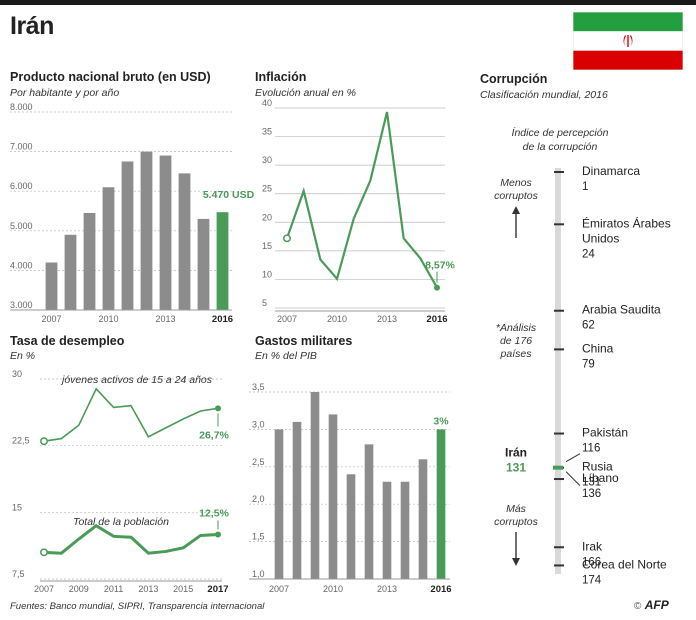 The height and width of the screenshot is (620, 696). I want to click on flag-emblem-icon, so click(628, 41).